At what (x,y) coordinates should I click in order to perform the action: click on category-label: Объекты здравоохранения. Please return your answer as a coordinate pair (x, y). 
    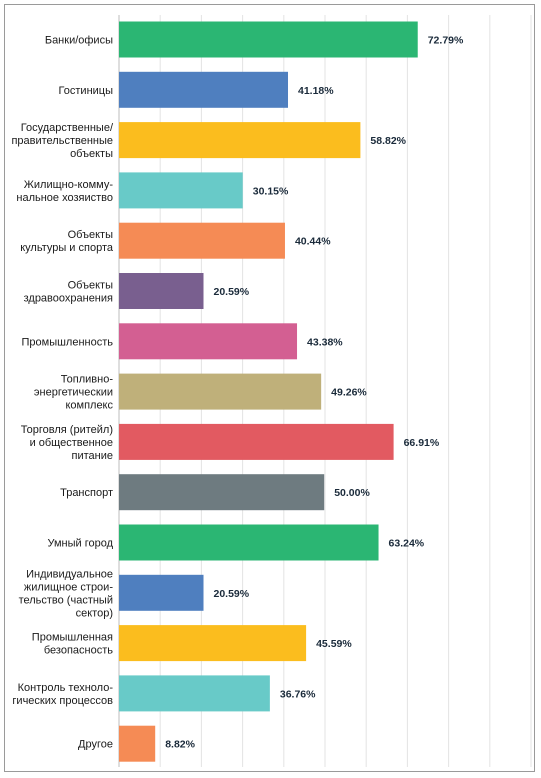
    Looking at the image, I should click on (68, 292).